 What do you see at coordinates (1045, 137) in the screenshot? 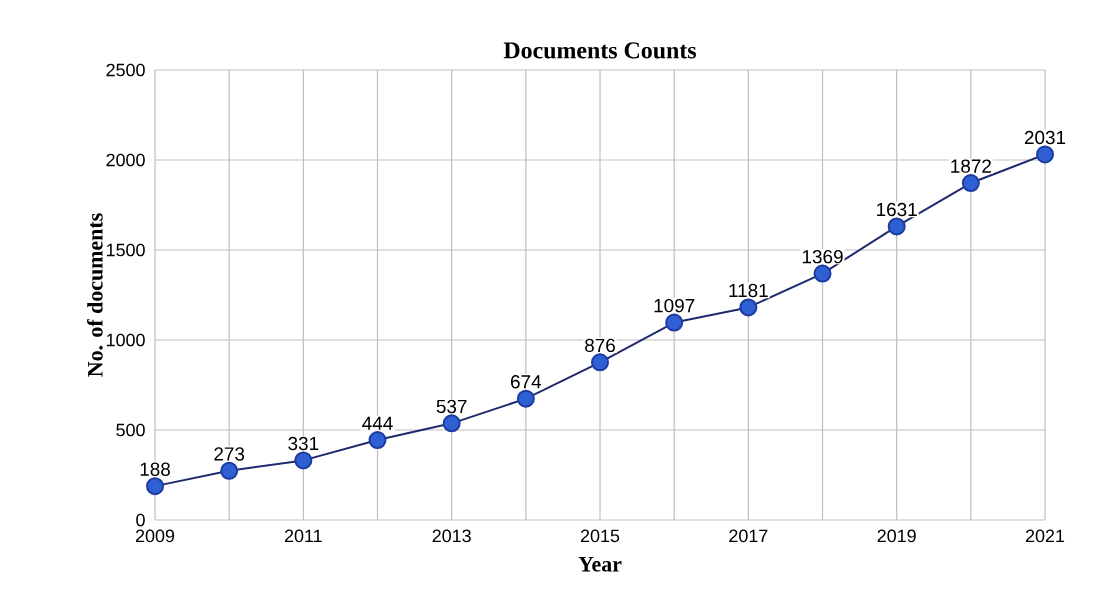
I see `data-label: 2031` at bounding box center [1045, 137].